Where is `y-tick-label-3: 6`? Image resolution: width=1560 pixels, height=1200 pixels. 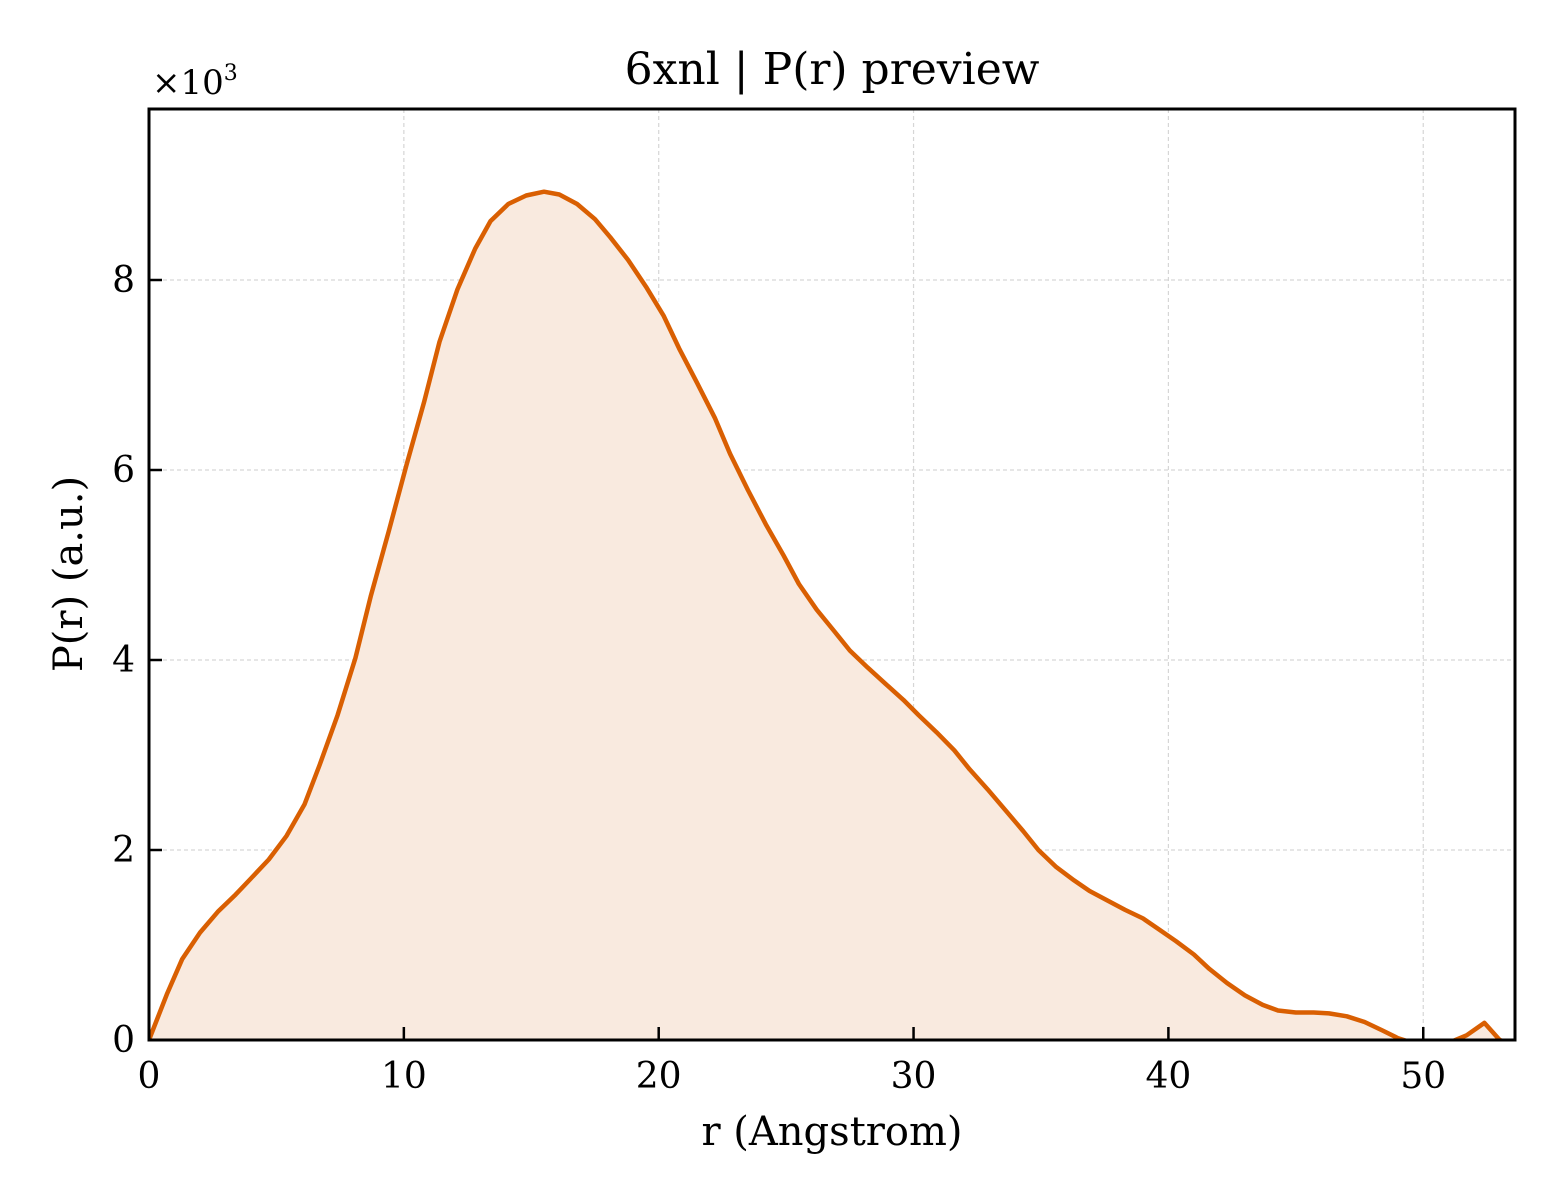 y-tick-label-3: 6 is located at coordinates (123, 470).